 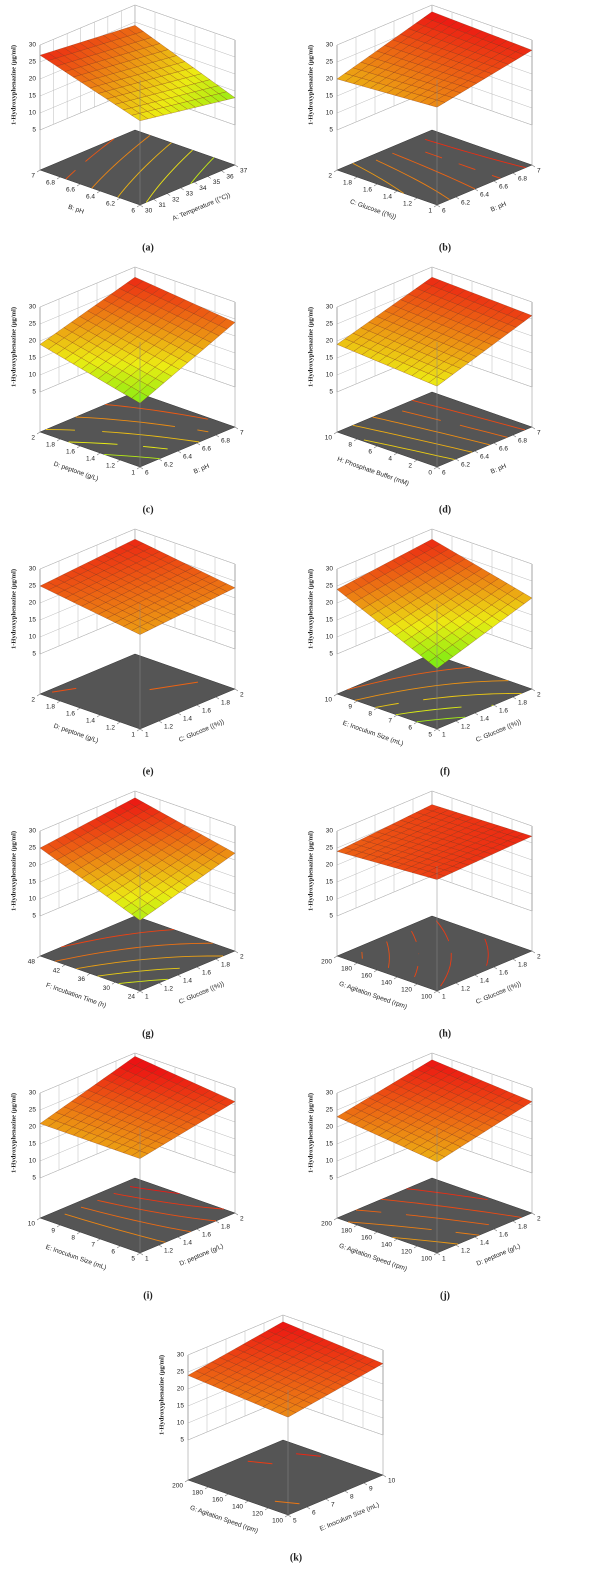 I want to click on x-tick-label: 1.4, so click(x=484, y=719).